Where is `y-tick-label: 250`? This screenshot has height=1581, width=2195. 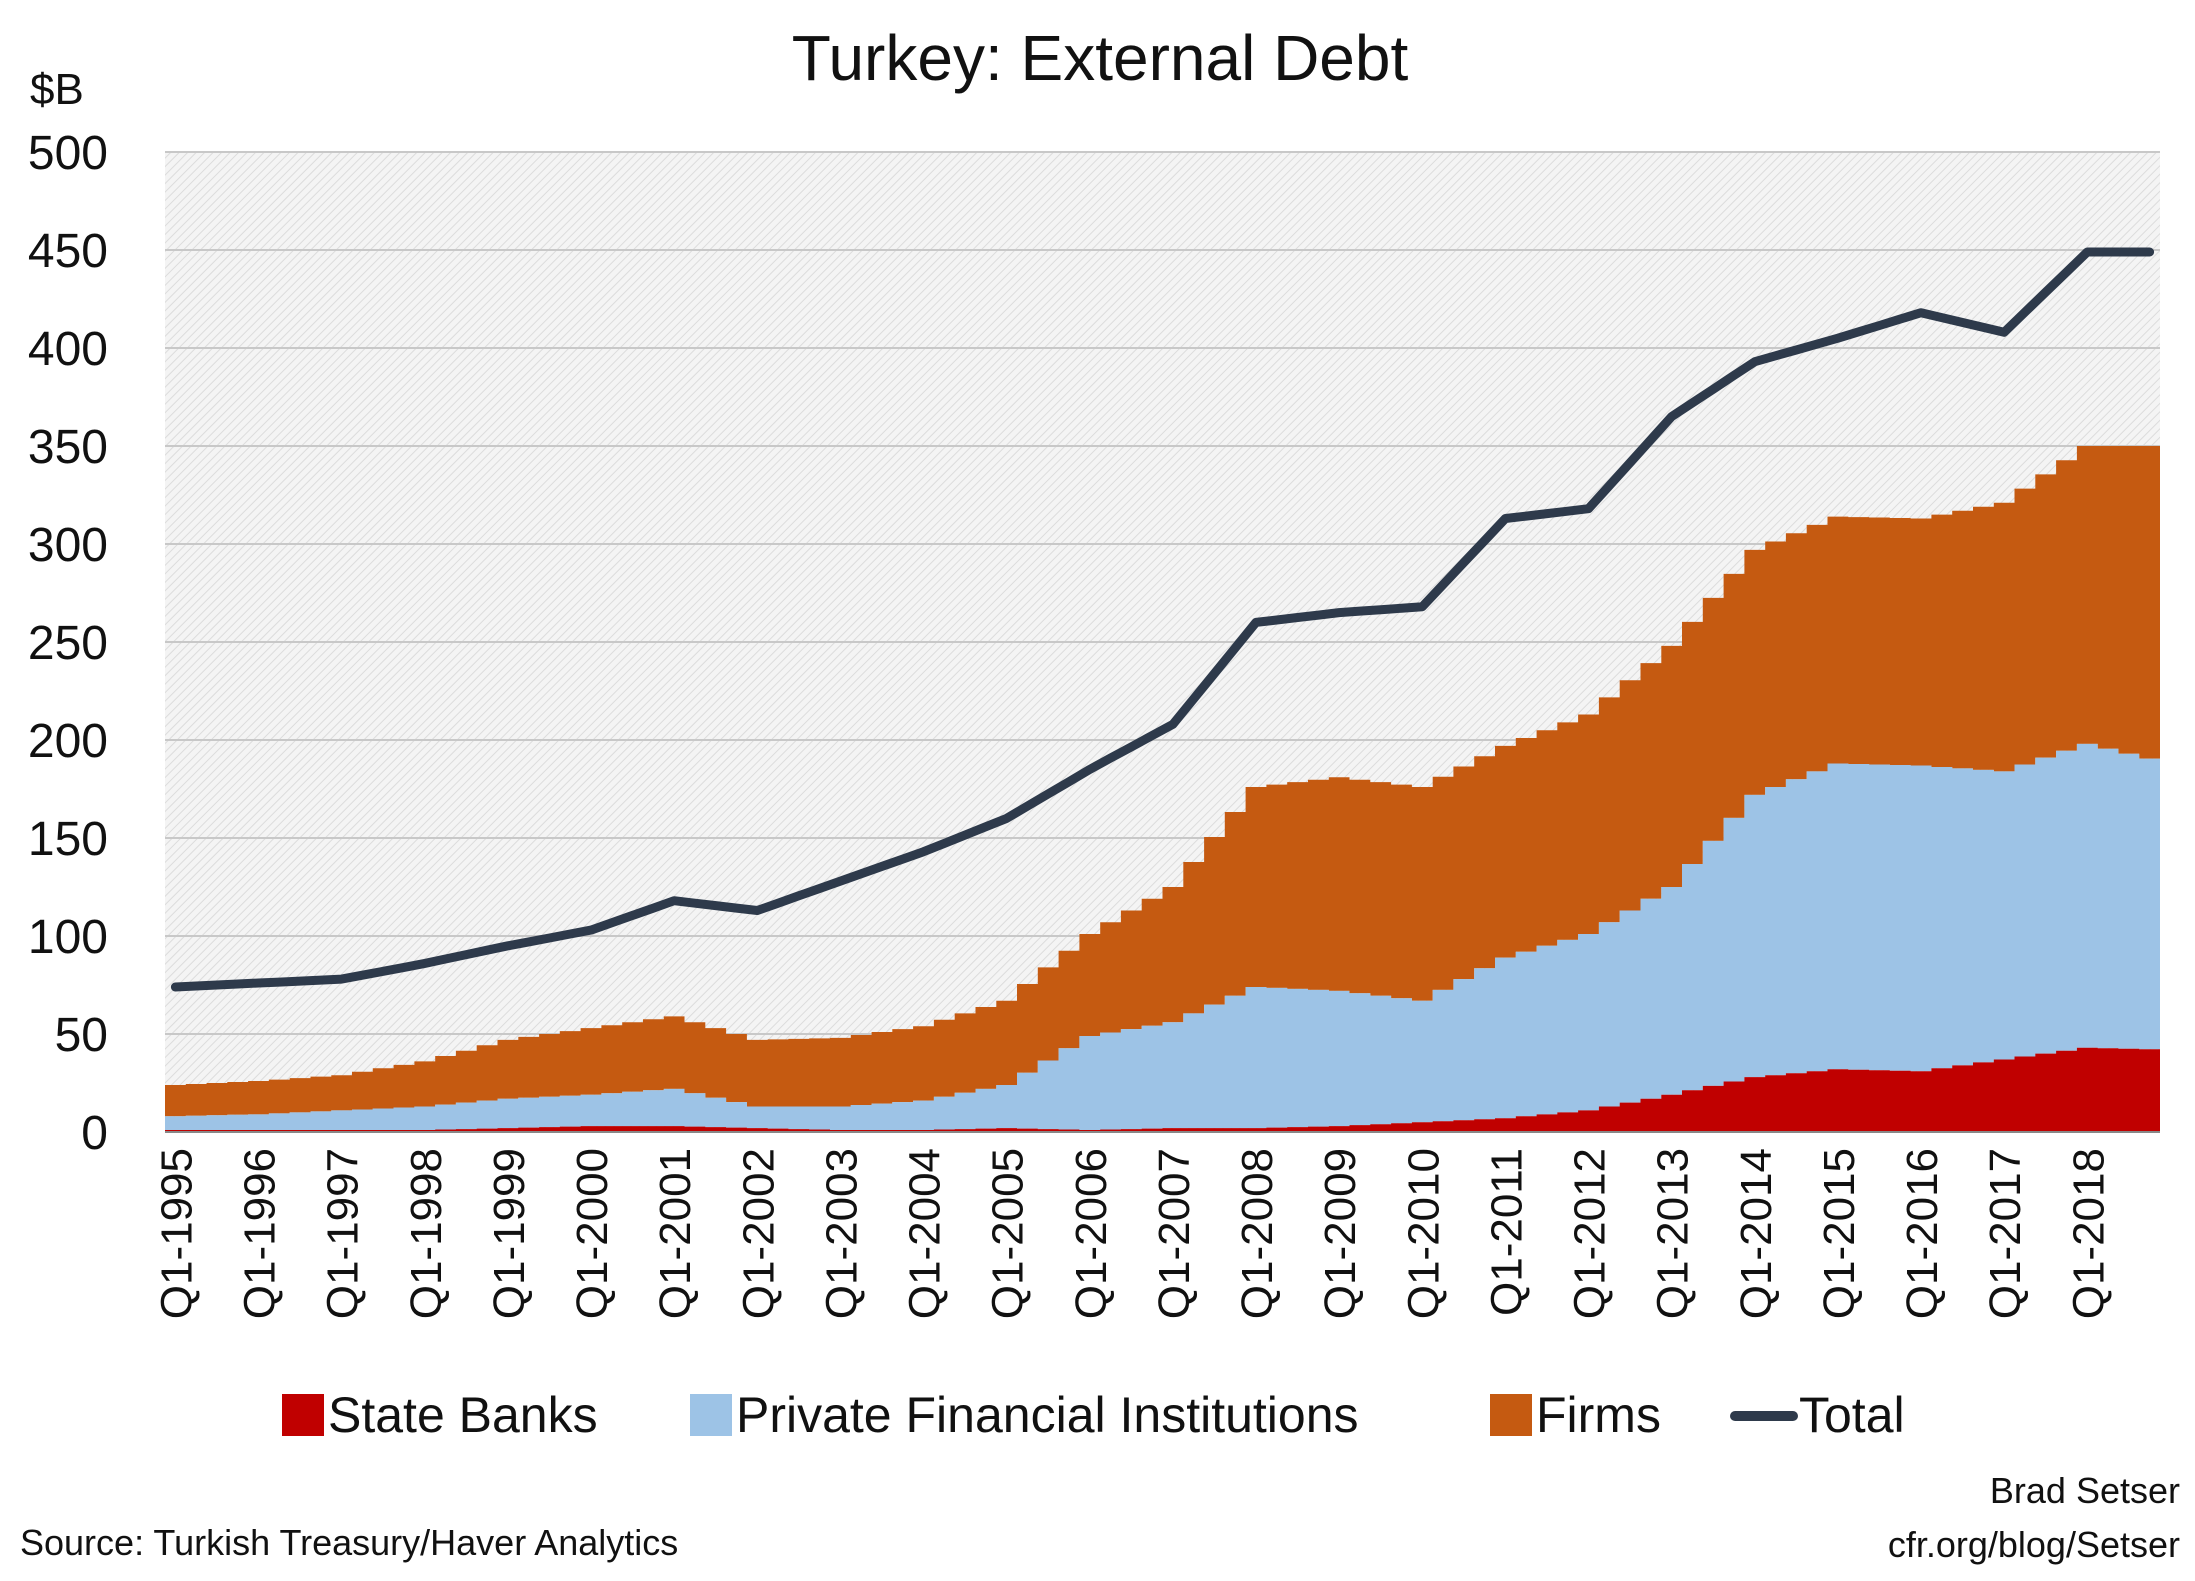
y-tick-label: 250 is located at coordinates (68, 643).